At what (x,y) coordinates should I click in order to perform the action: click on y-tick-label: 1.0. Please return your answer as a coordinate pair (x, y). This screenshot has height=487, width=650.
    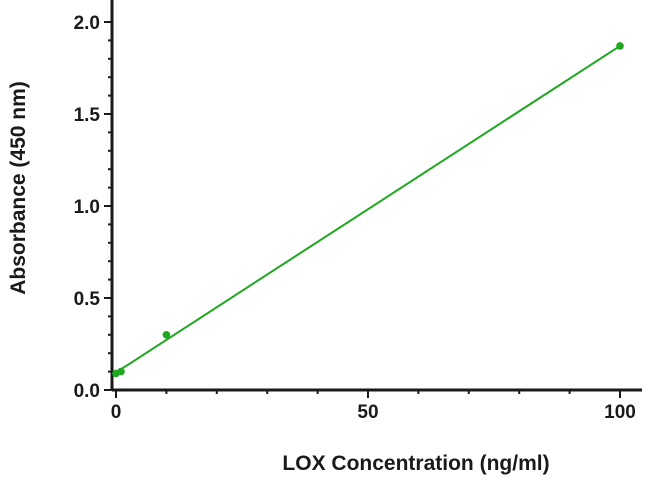
    Looking at the image, I should click on (87, 207).